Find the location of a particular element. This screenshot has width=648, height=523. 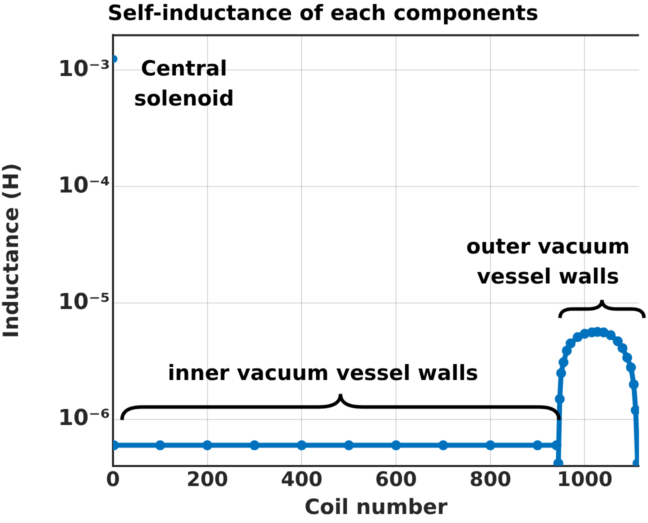

x-tick-label: 600 is located at coordinates (396, 479).